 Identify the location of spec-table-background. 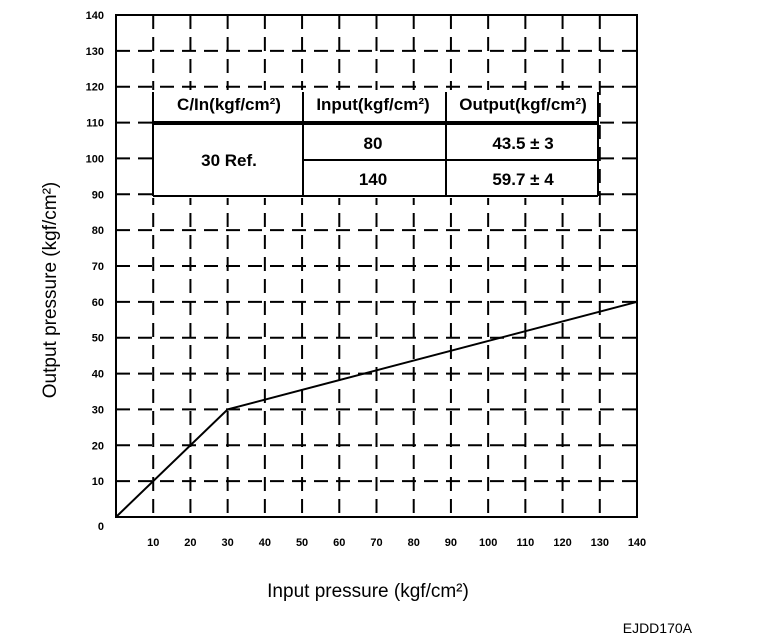
(375, 144).